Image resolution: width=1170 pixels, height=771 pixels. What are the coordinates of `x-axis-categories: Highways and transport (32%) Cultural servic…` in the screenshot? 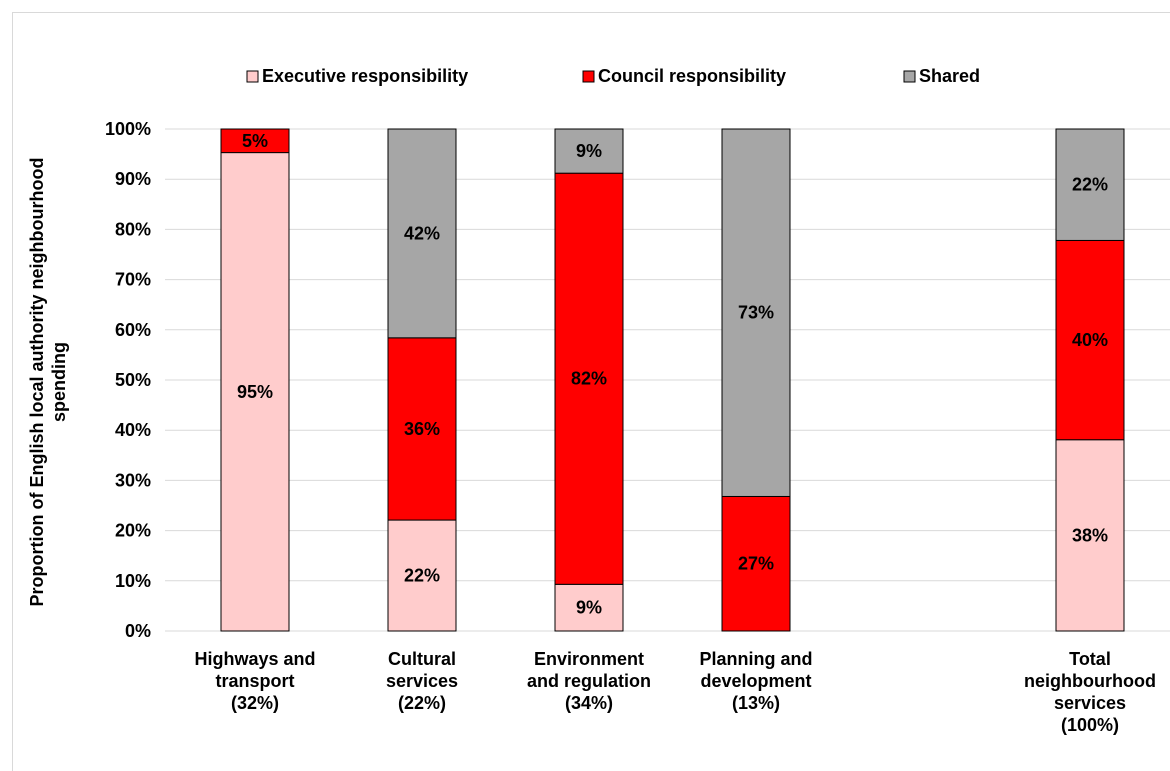 It's located at (675, 692).